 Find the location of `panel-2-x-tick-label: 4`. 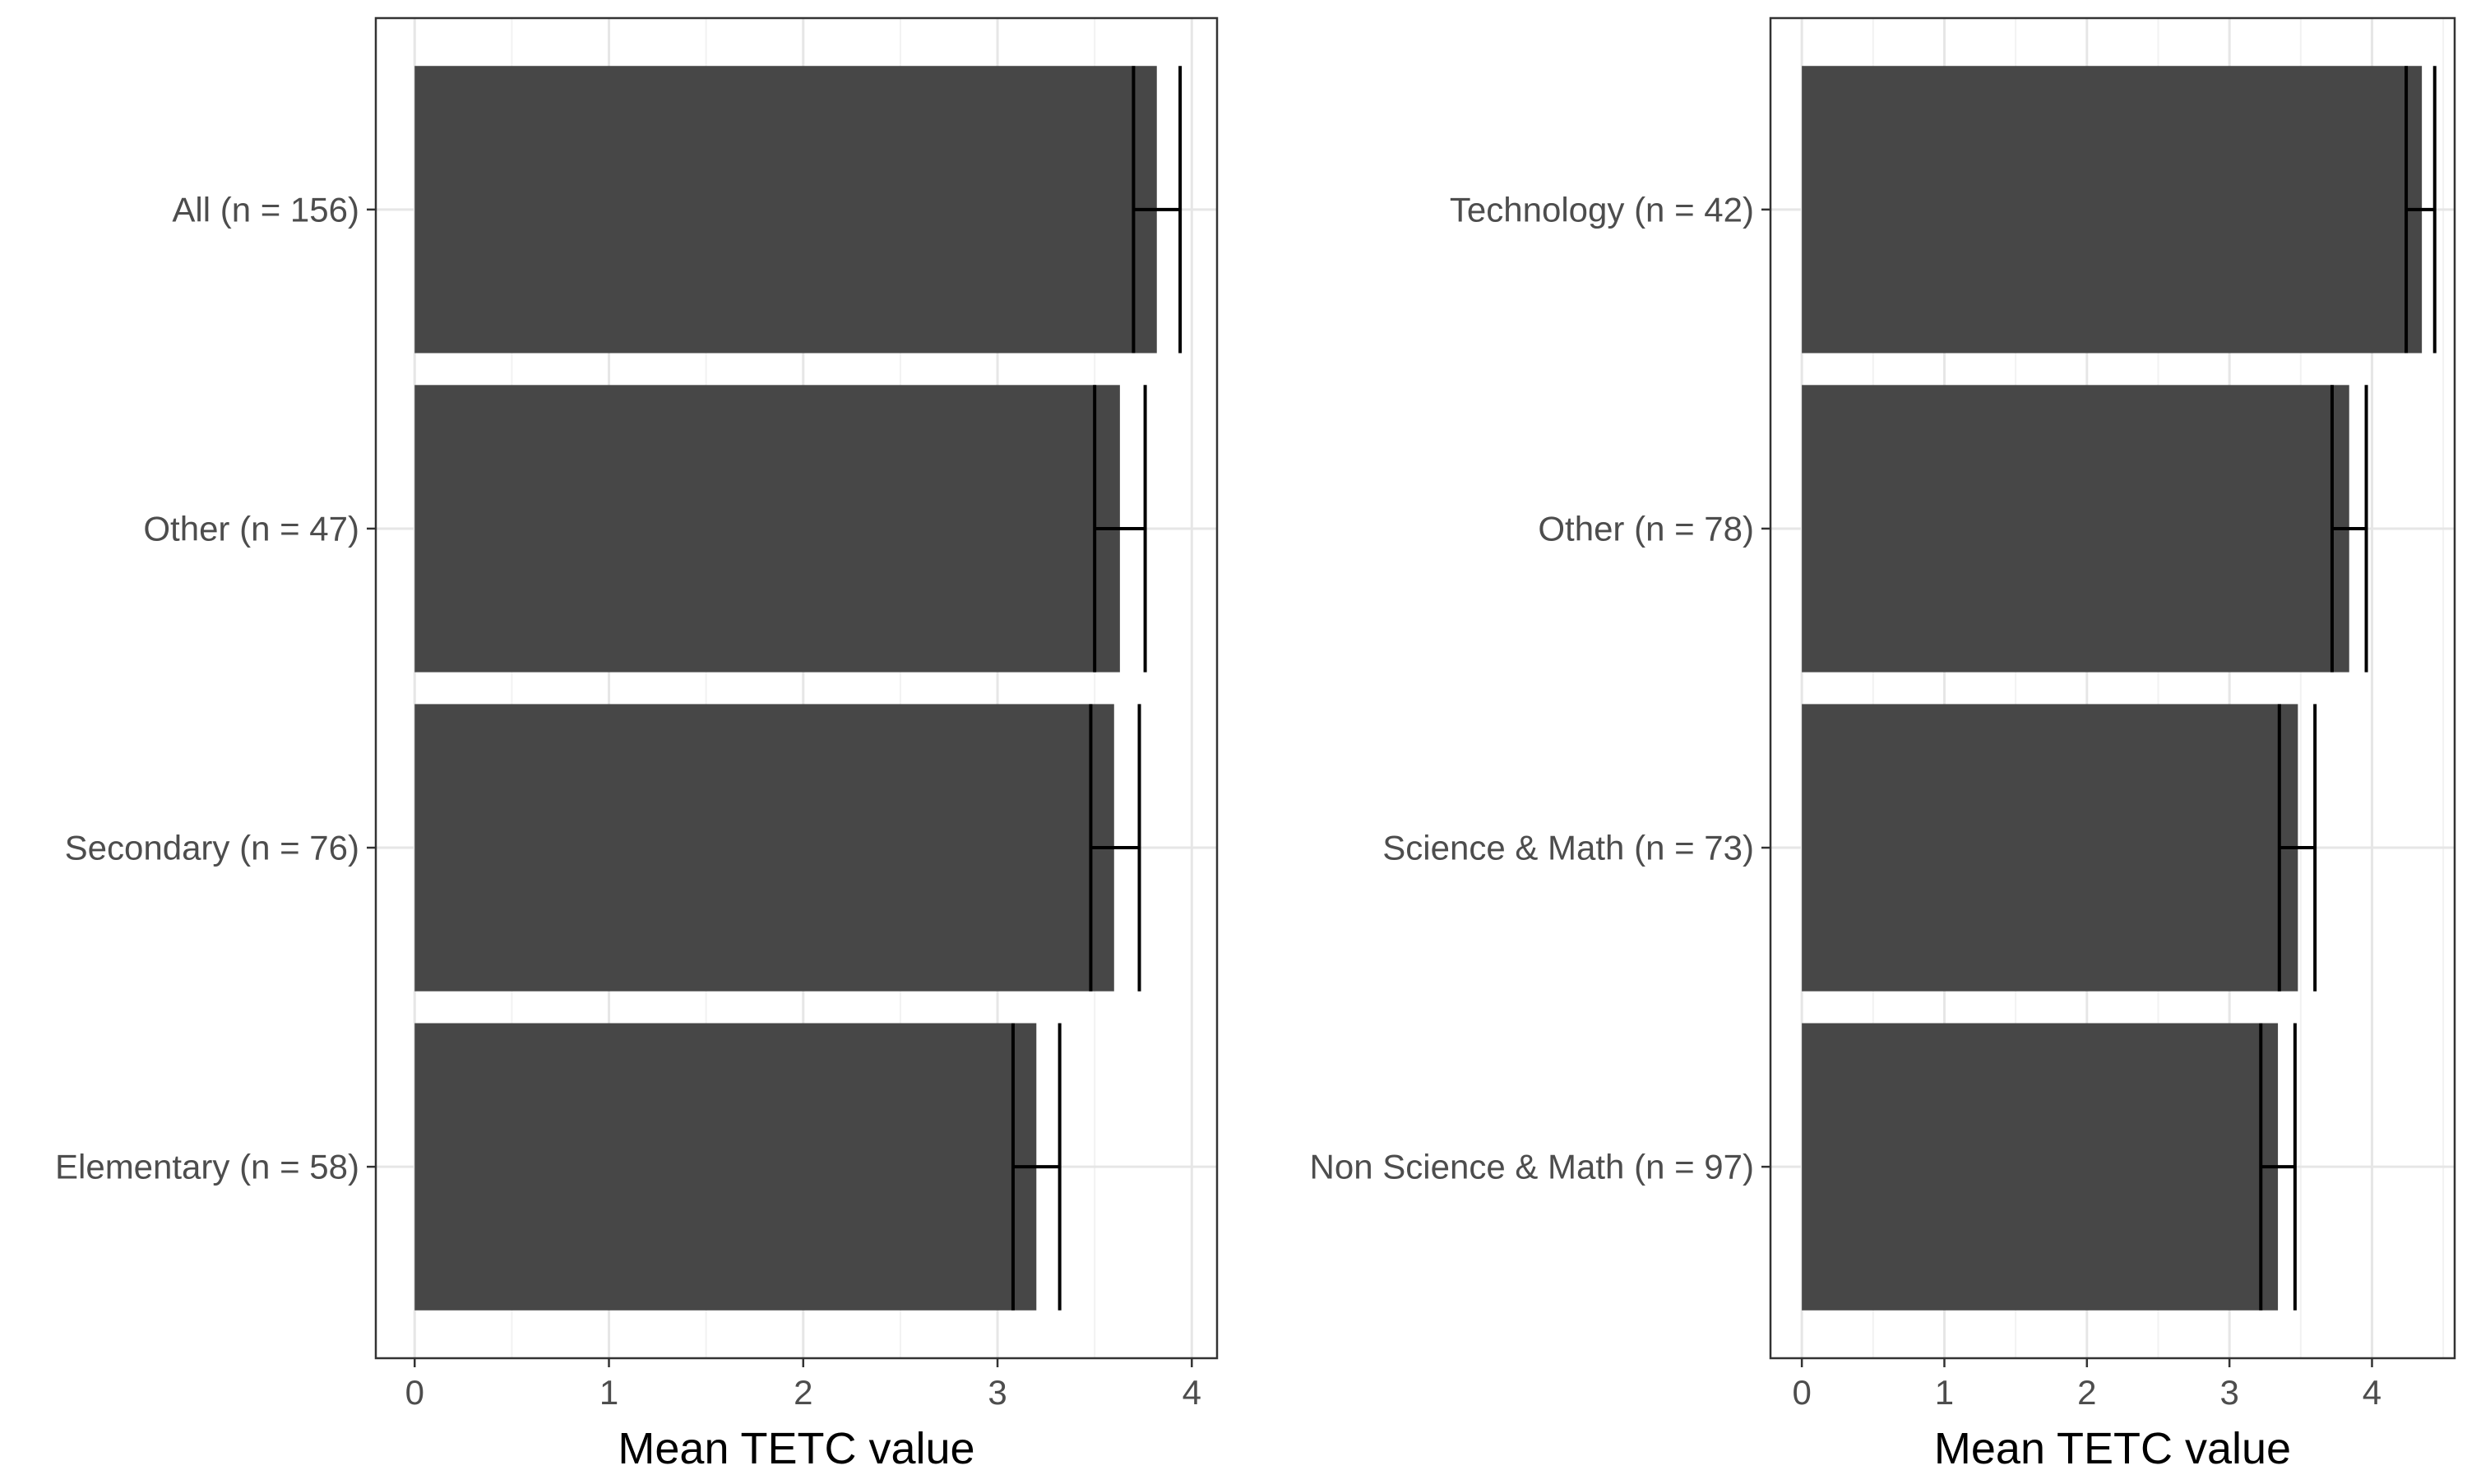

panel-2-x-tick-label: 4 is located at coordinates (2372, 1392).